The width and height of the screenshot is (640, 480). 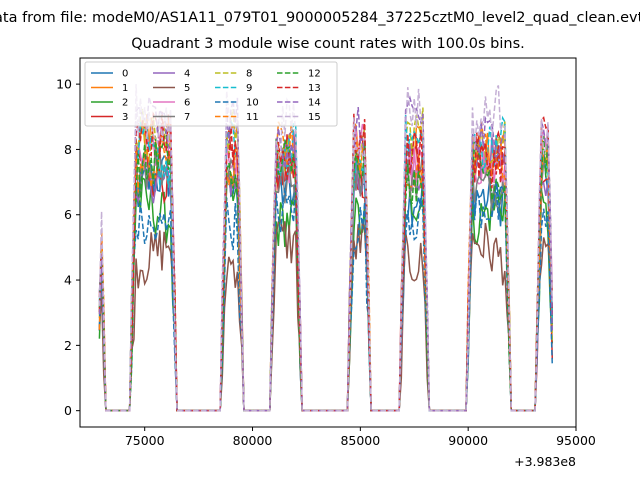 What do you see at coordinates (187, 74) in the screenshot?
I see `legend-label-4: 4` at bounding box center [187, 74].